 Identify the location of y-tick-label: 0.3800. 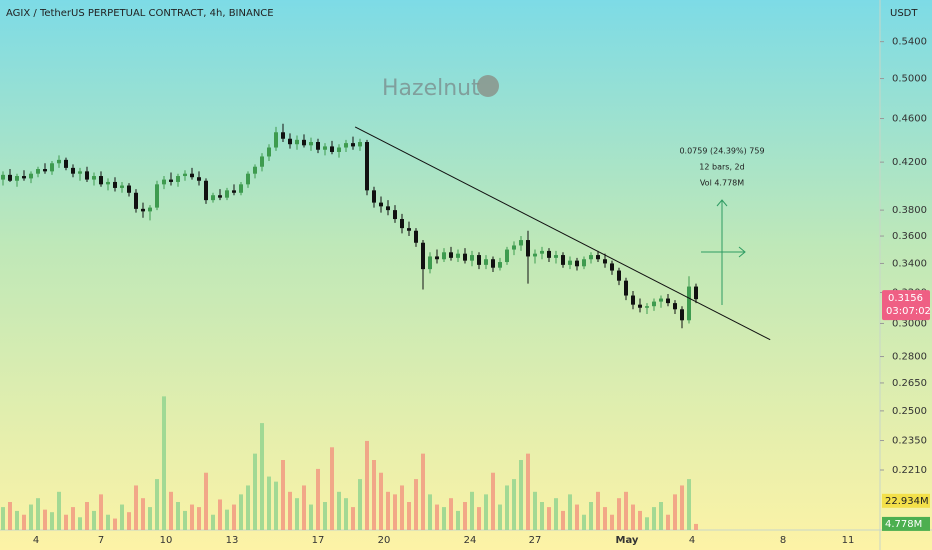
(909, 210).